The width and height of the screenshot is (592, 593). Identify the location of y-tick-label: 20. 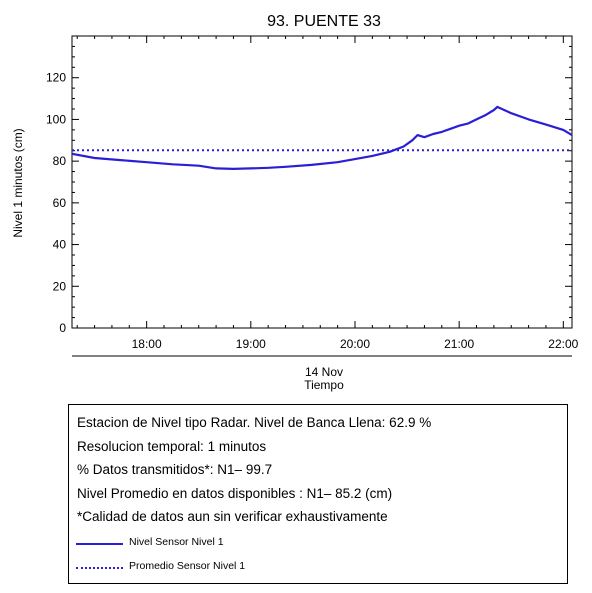
(60, 286).